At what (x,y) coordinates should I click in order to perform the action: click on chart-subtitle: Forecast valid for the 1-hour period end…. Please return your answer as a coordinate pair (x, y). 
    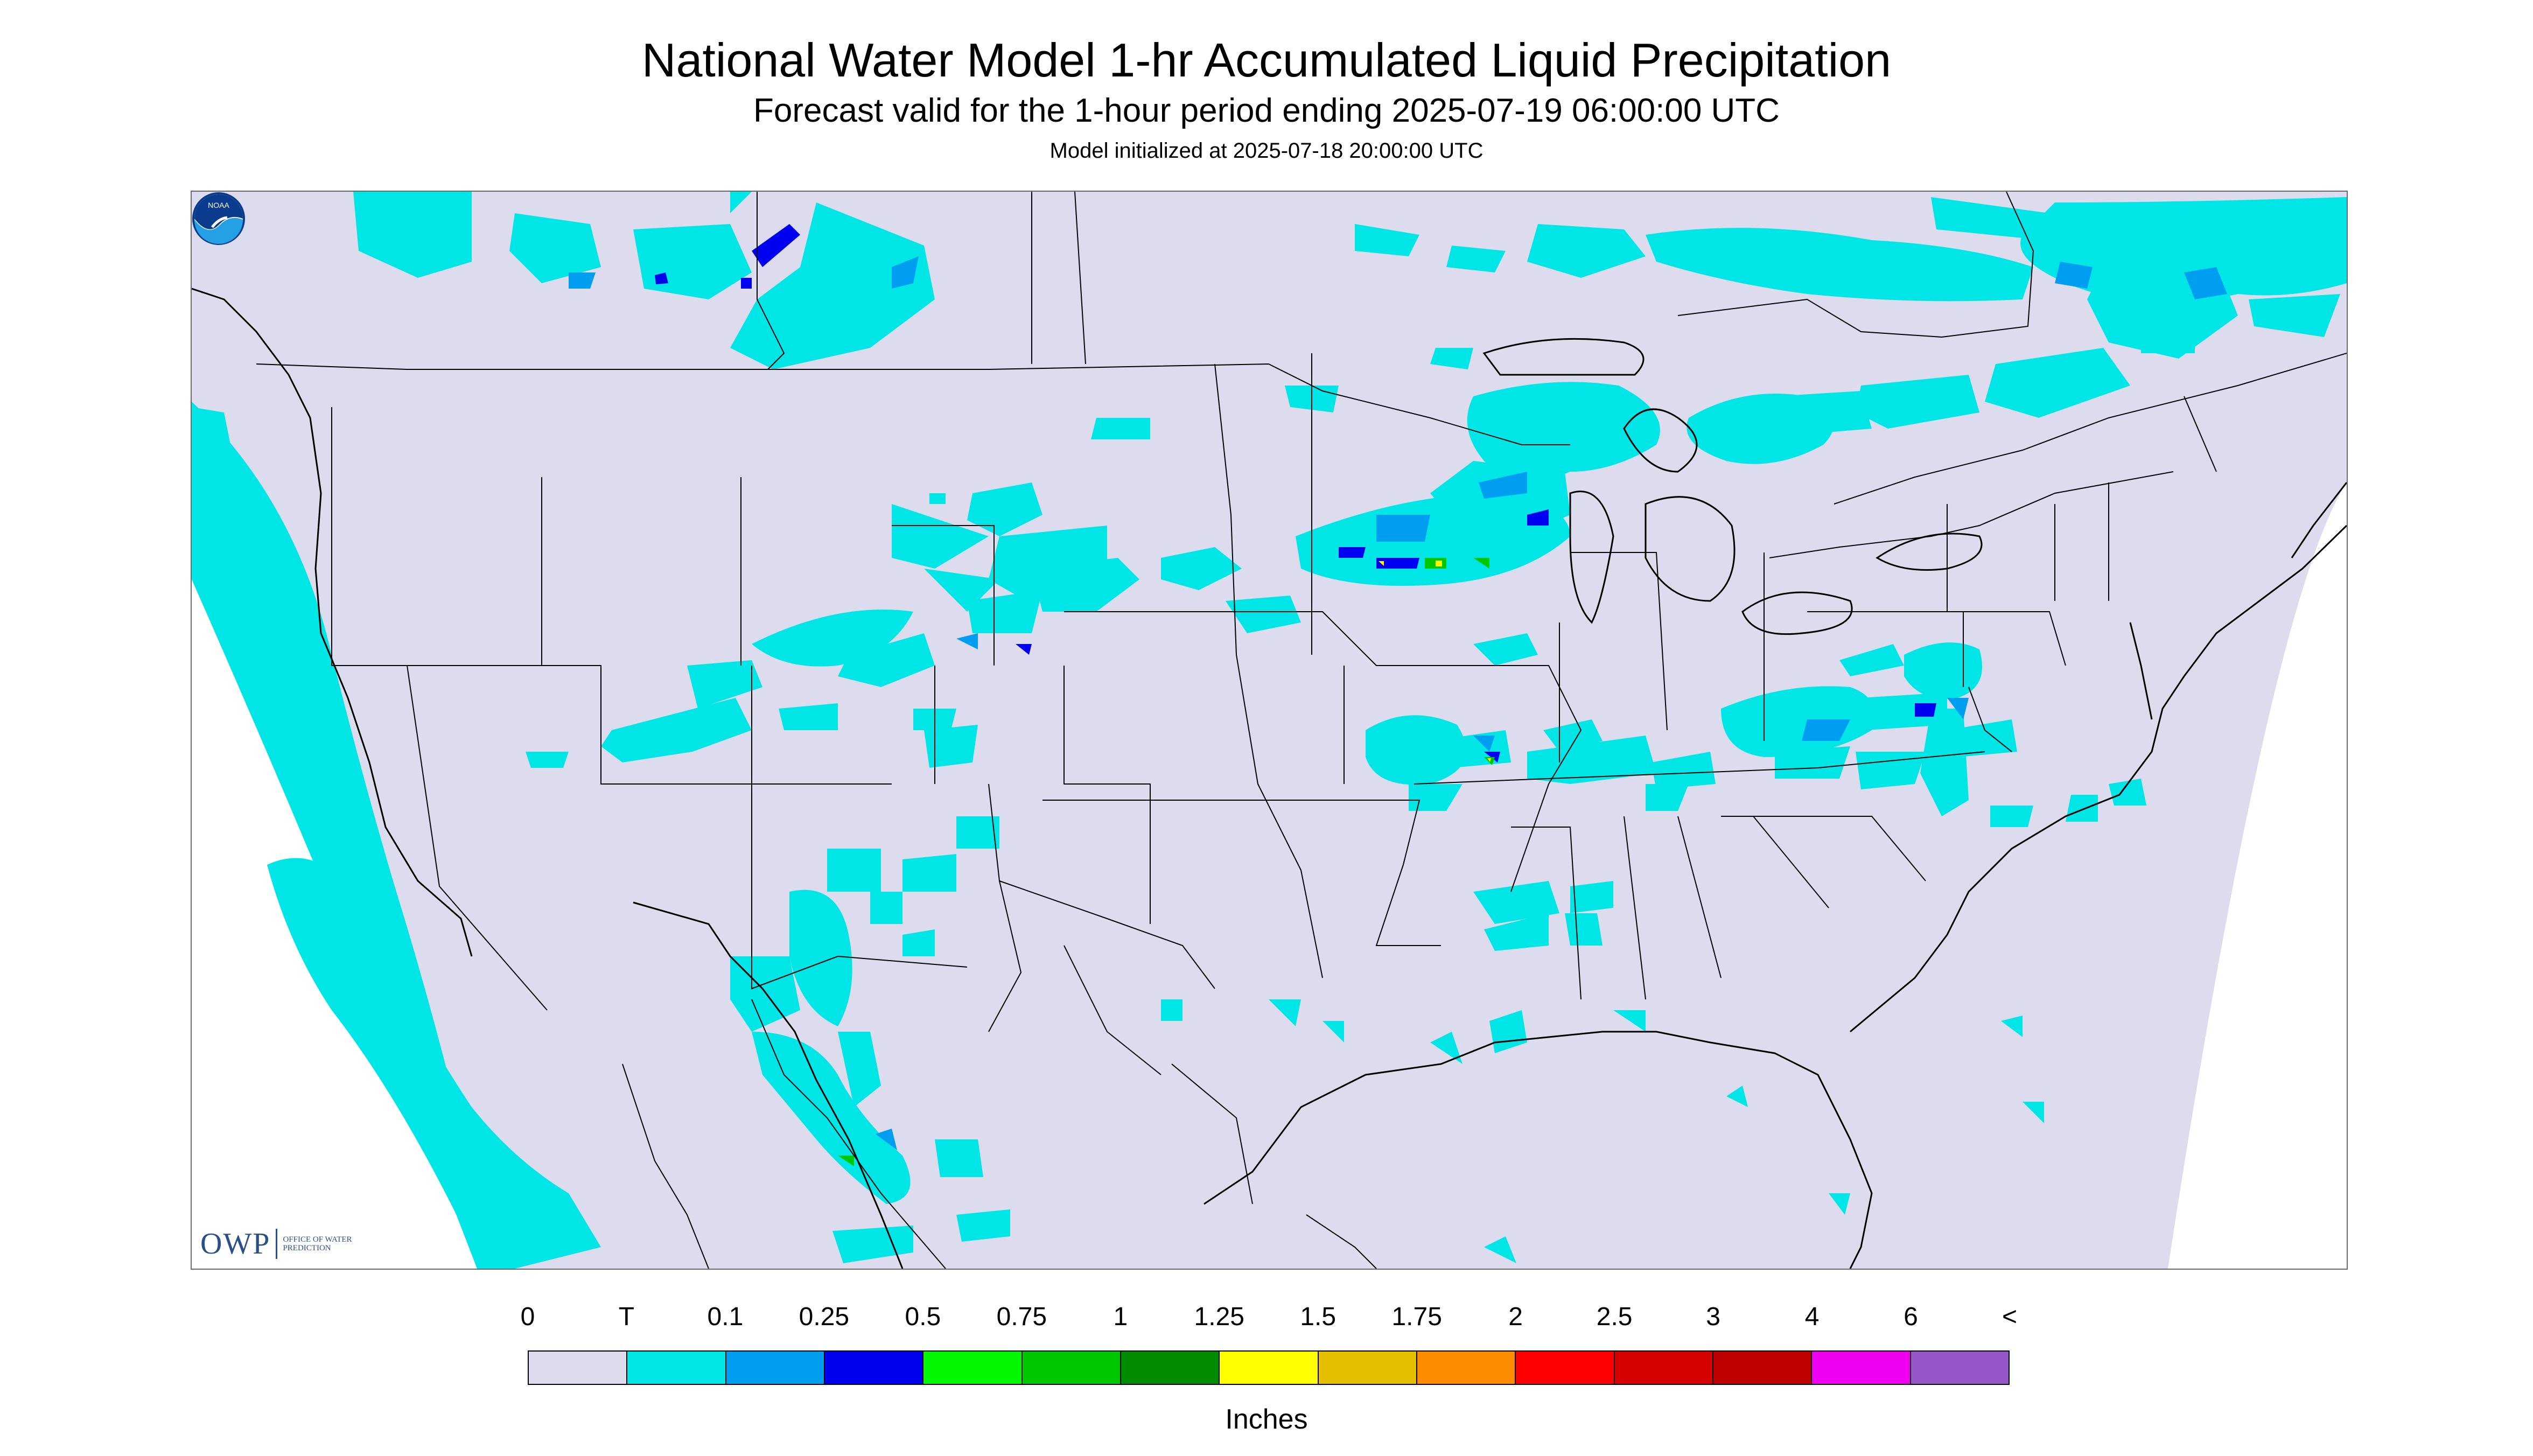
    Looking at the image, I should click on (1266, 110).